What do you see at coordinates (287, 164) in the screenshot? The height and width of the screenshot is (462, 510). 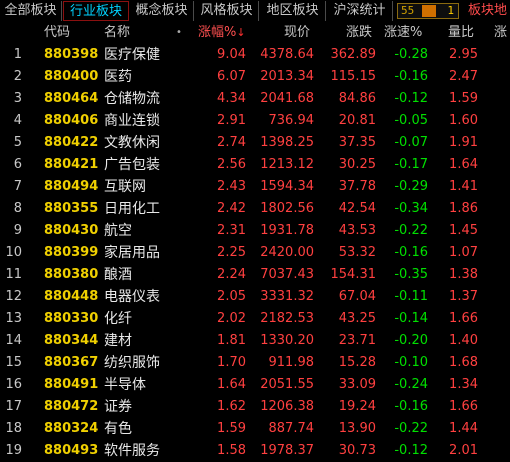 I see `price-value: 1213.12` at bounding box center [287, 164].